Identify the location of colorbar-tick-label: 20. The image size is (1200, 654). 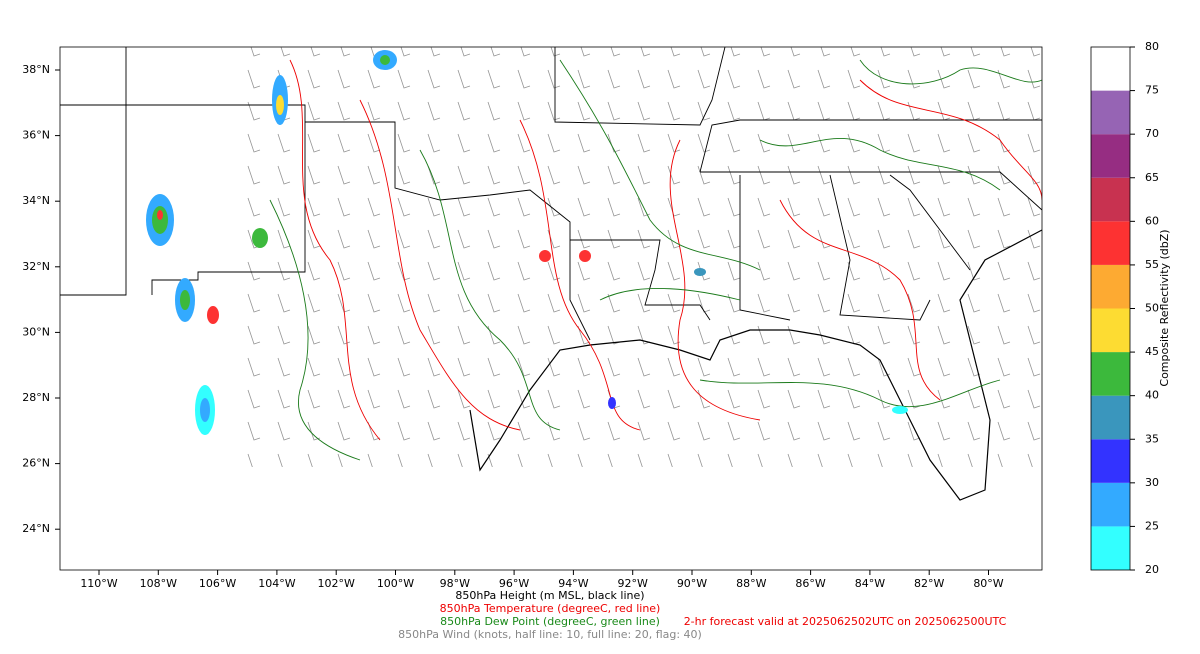
(1152, 569).